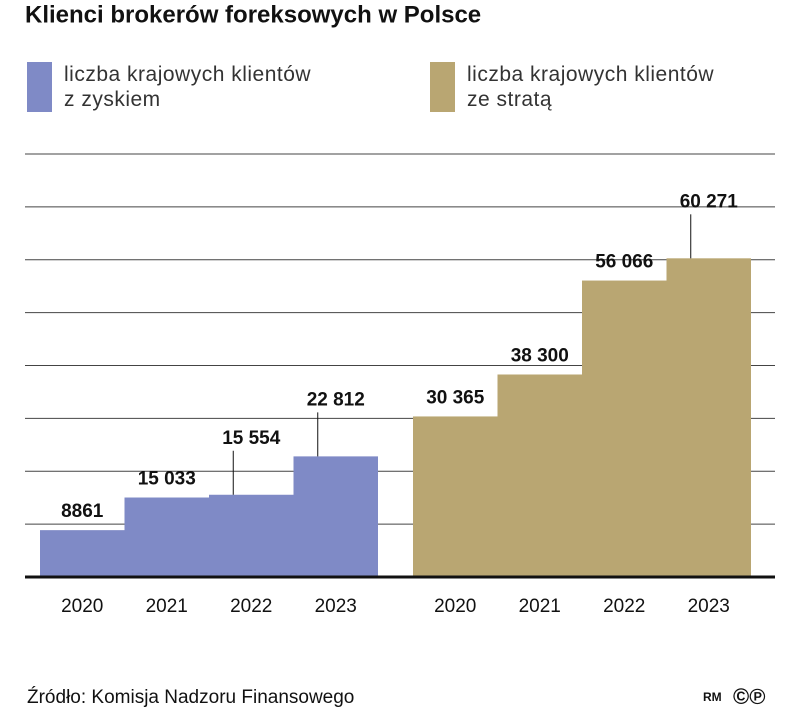 The height and width of the screenshot is (723, 788). What do you see at coordinates (190, 697) in the screenshot?
I see `source: Źródło: Komisja Nadzoru Finansowego` at bounding box center [190, 697].